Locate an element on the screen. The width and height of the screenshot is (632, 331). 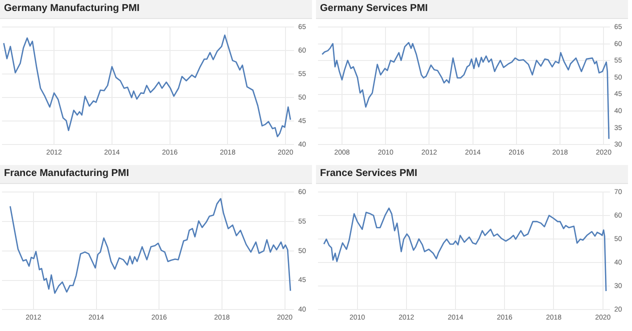
chart-title: France Services PMI is located at coordinates (472, 174).